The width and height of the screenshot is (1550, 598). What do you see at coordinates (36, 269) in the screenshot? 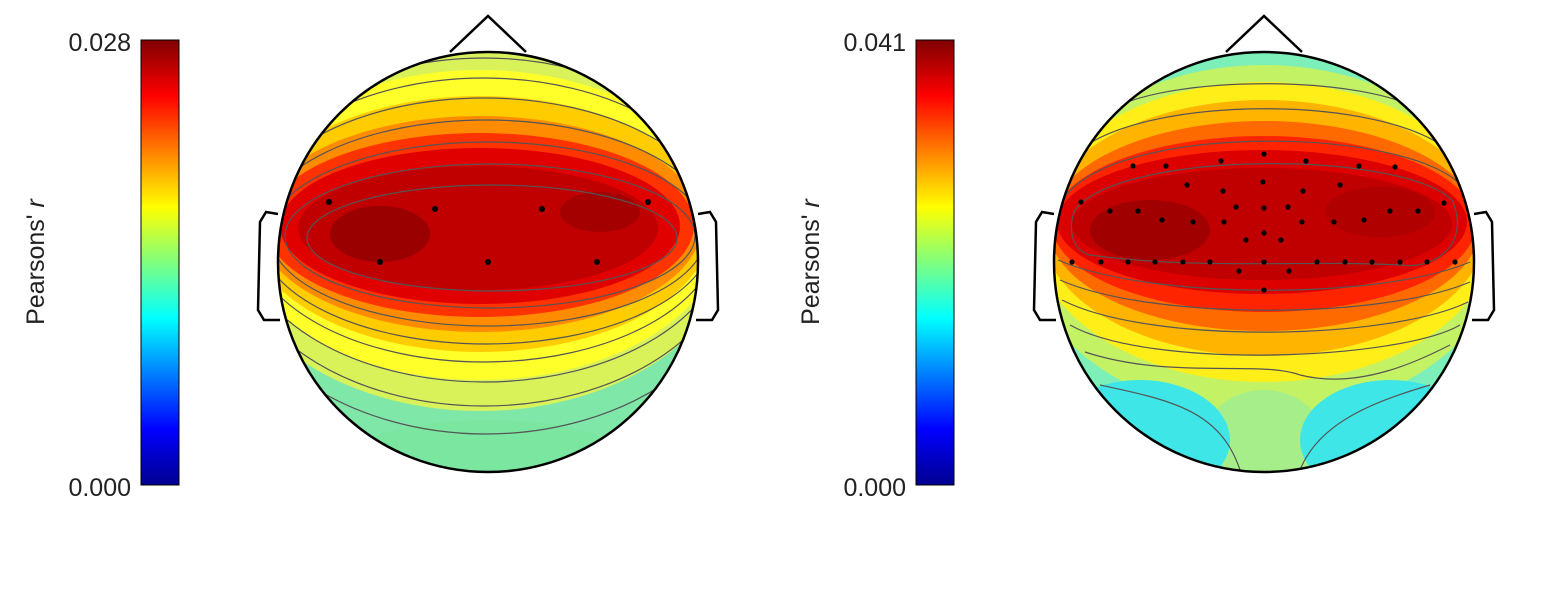
I see `colorbar-1-label-text: Pearsons'` at bounding box center [36, 269].